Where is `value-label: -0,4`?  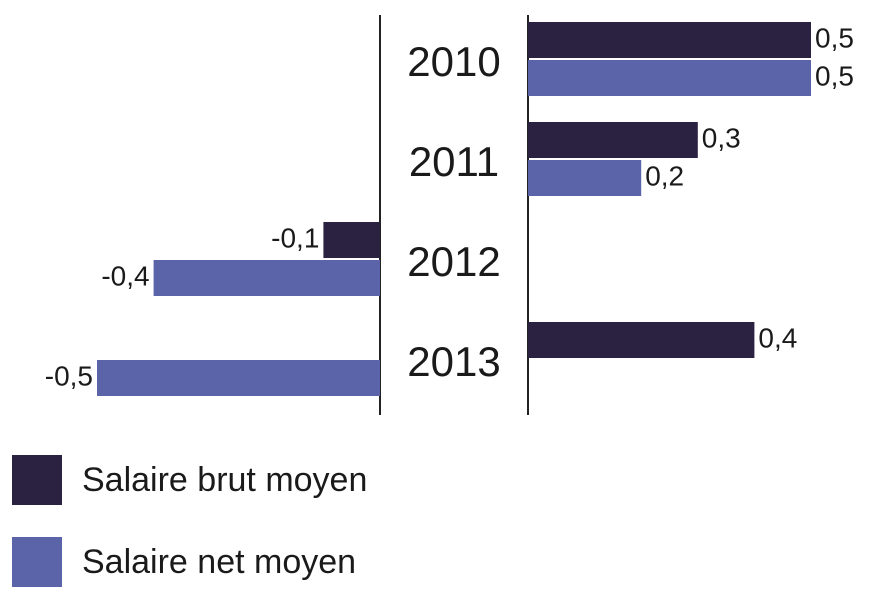 value-label: -0,4 is located at coordinates (125, 275).